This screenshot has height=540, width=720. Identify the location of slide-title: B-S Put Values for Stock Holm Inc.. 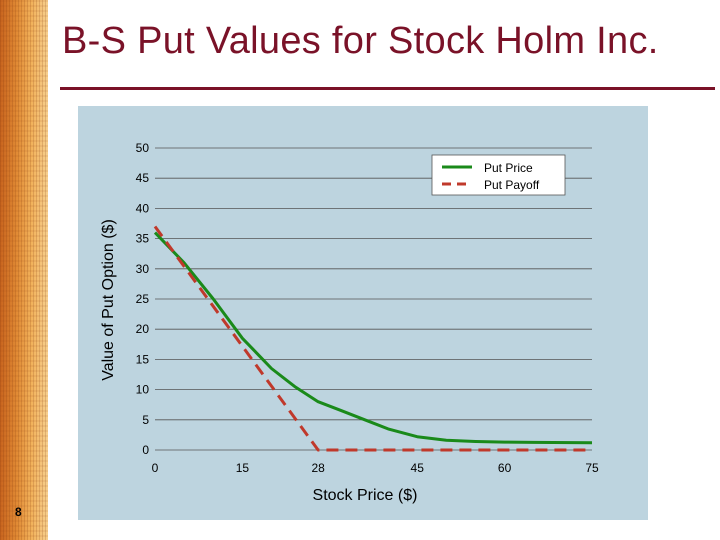
(360, 41).